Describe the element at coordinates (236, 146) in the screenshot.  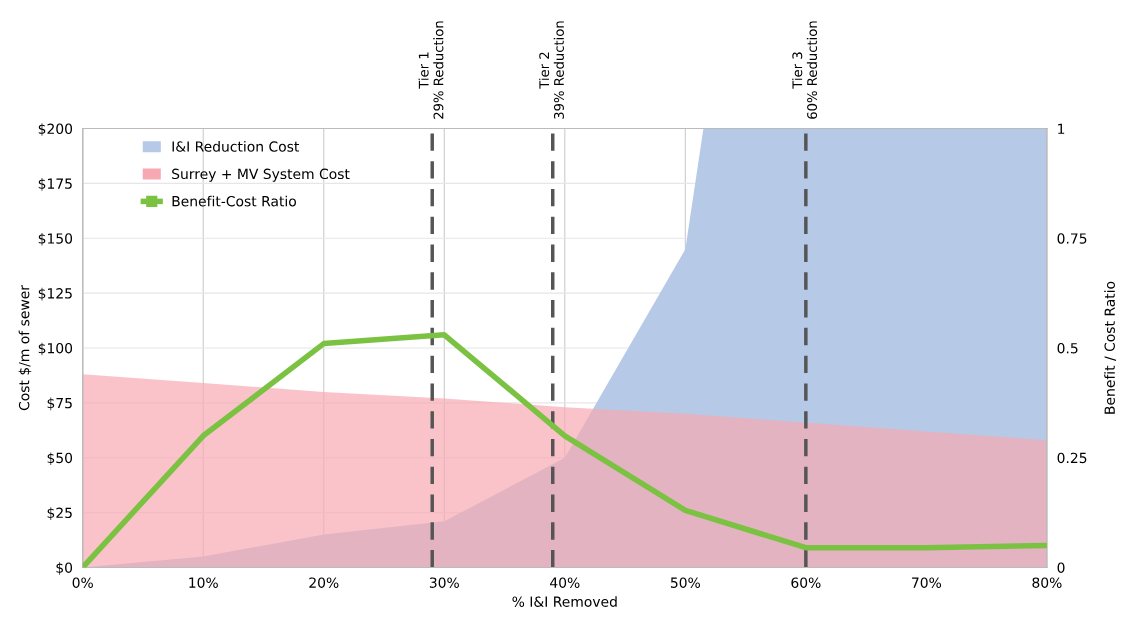
I see `legend-label: I&I Reduction Cost` at that location.